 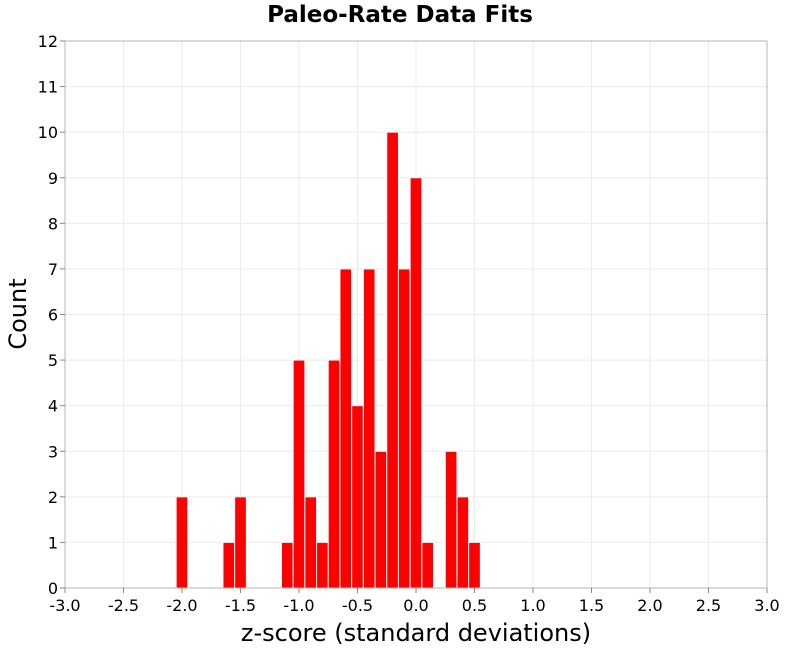 I want to click on y-tick-label: 9, so click(x=53, y=178).